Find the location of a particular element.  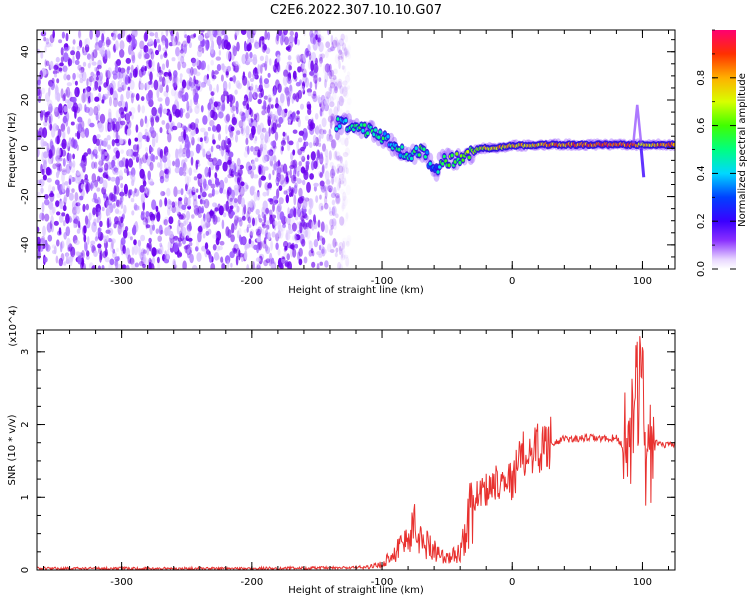

colorbar-tick-label: 0.6 is located at coordinates (701, 126).